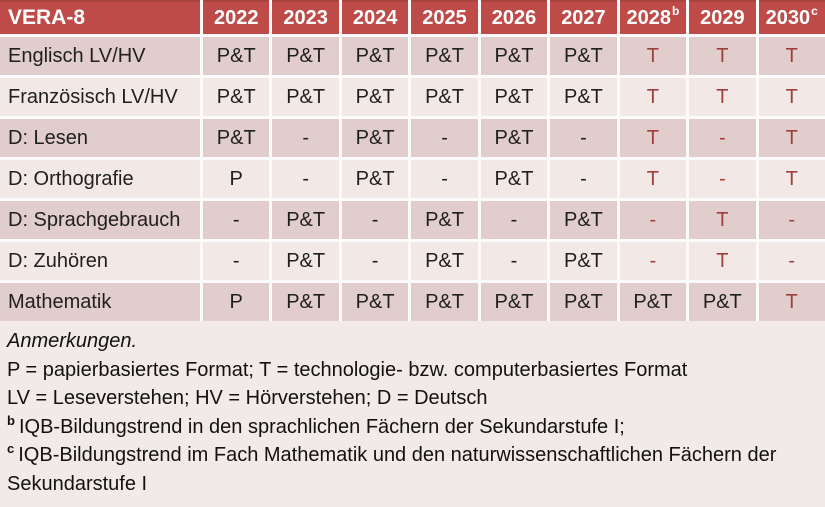 Image resolution: width=825 pixels, height=507 pixels. What do you see at coordinates (788, 17) in the screenshot?
I see `year-label: 2030` at bounding box center [788, 17].